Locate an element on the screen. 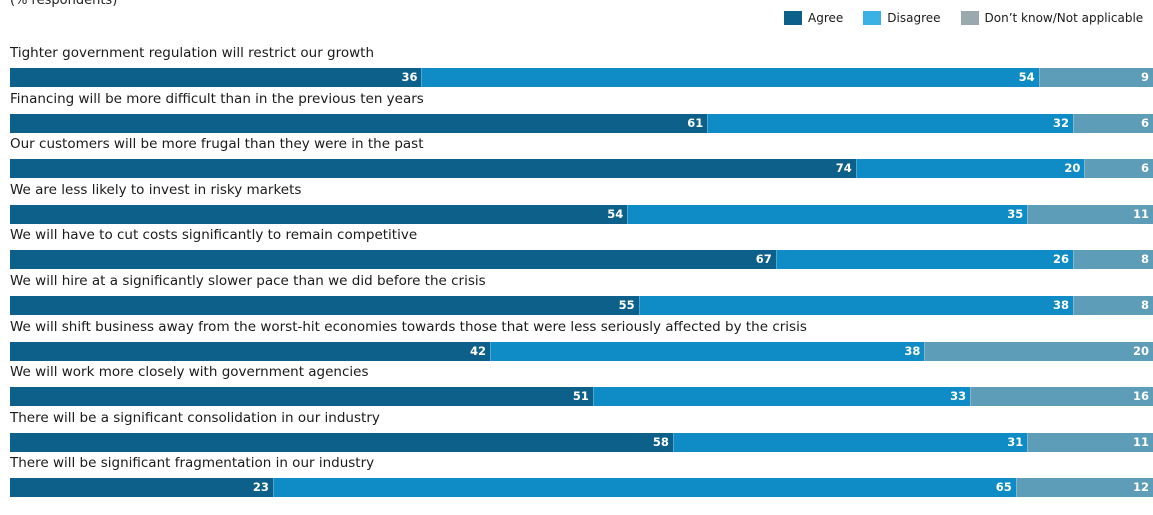 This screenshot has height=515, width=1153. bar-value-label: 23 is located at coordinates (260, 487).